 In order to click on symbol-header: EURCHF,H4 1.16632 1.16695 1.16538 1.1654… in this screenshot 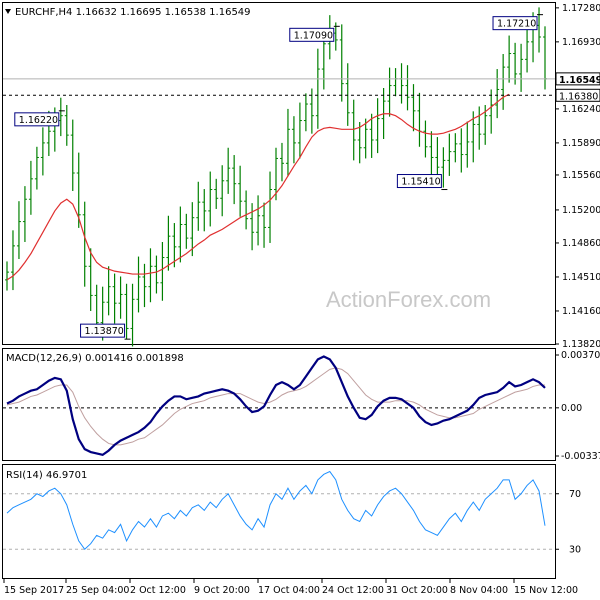, I will do `click(128, 12)`.